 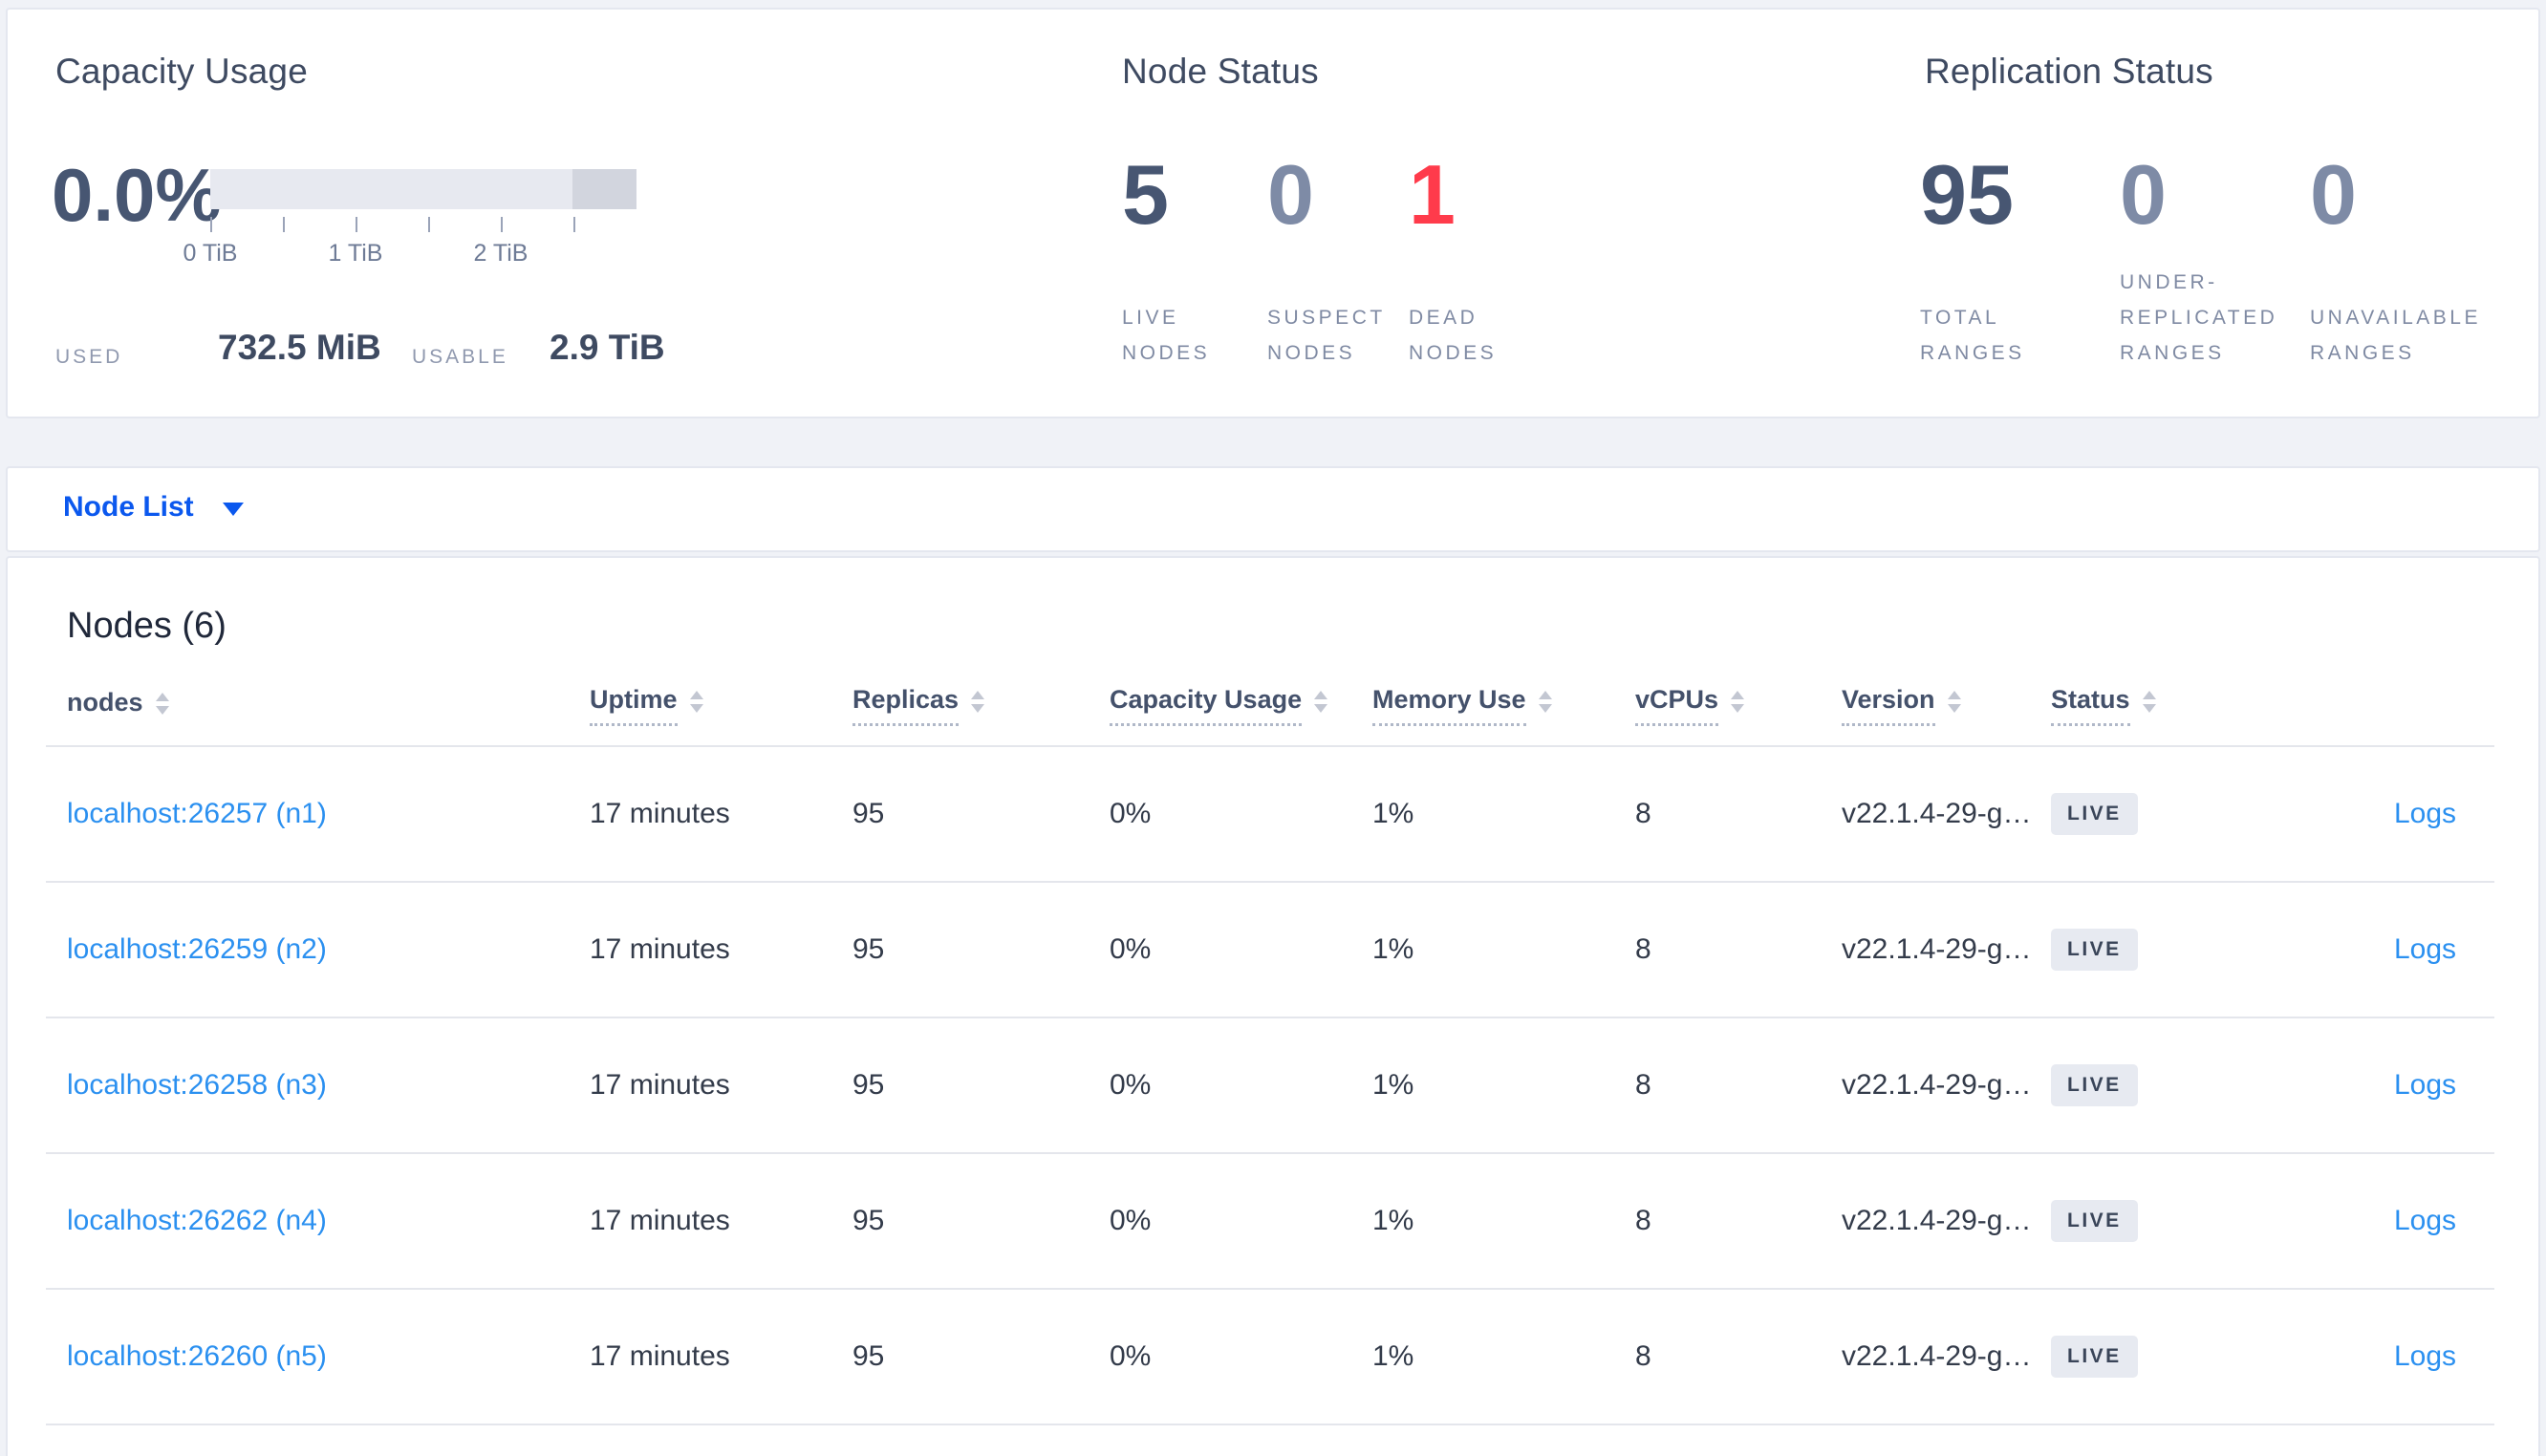 I want to click on used-value: 732.5 MiB, so click(x=299, y=348).